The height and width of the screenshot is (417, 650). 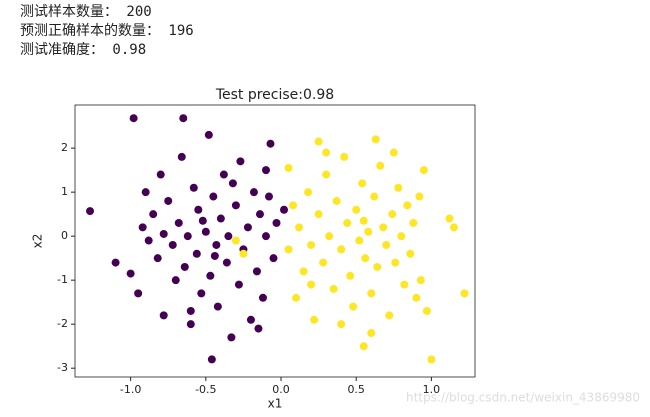 I want to click on y-tick-label: -1, so click(x=62, y=279).